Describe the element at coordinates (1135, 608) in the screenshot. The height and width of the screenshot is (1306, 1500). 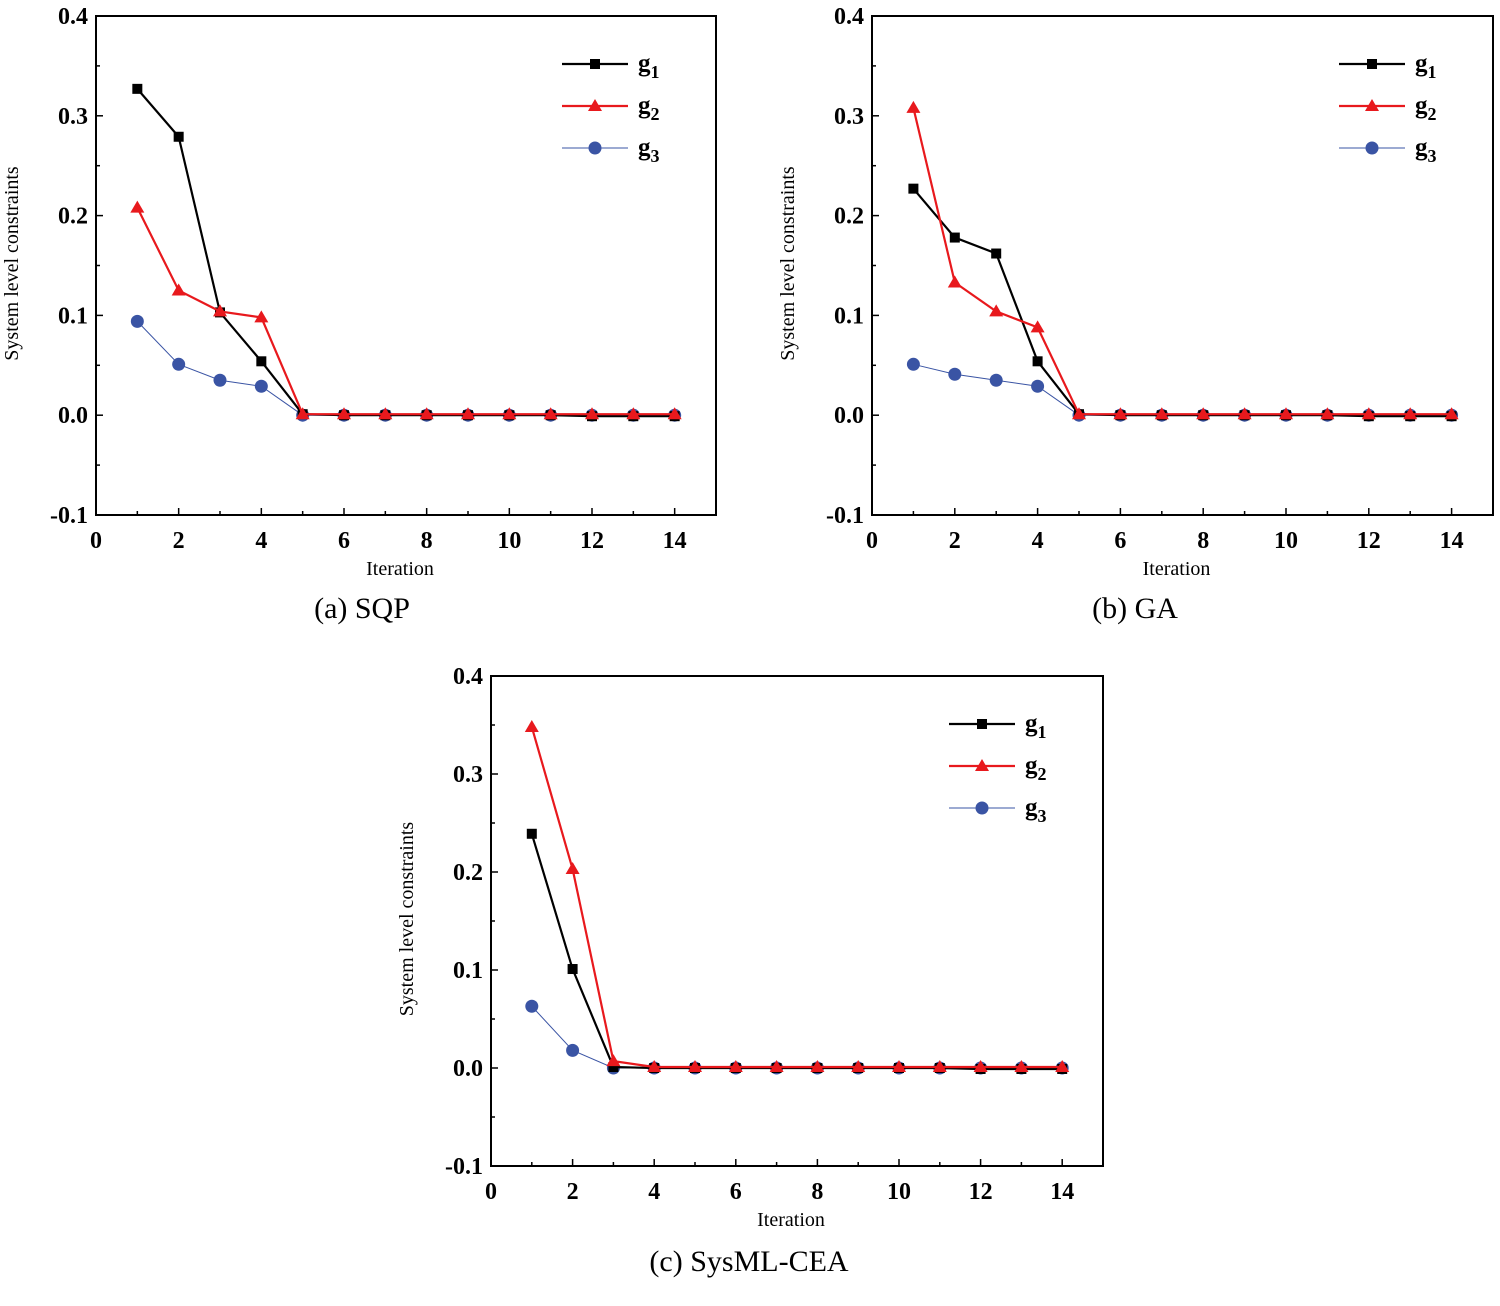
I see `caption-ga: (b) GA` at that location.